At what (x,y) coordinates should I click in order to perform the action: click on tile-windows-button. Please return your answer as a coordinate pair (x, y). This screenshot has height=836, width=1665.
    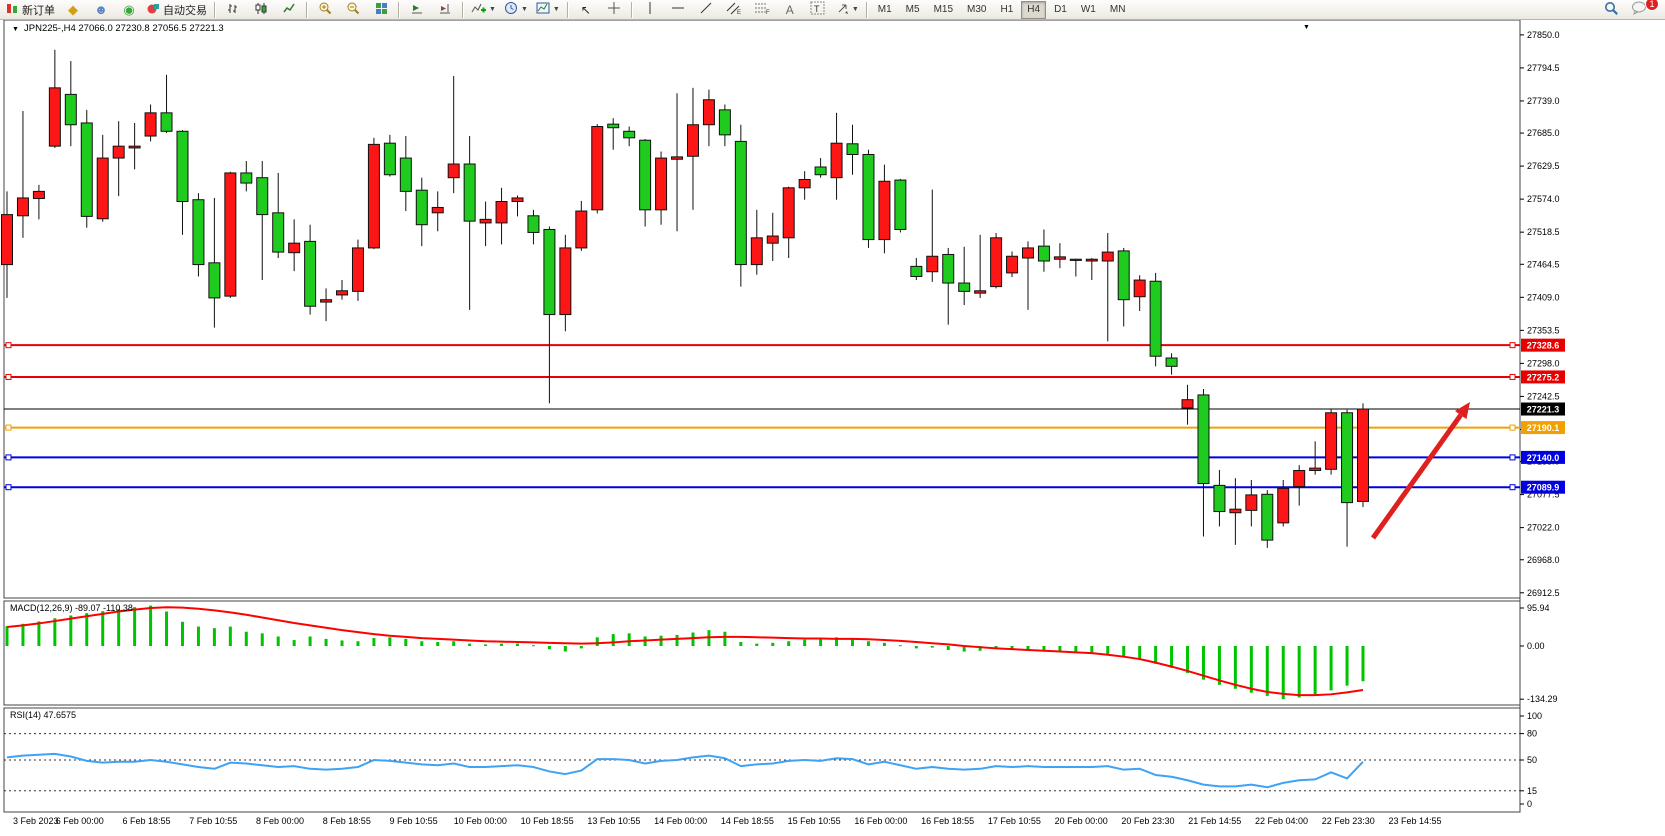
    Looking at the image, I should click on (381, 10).